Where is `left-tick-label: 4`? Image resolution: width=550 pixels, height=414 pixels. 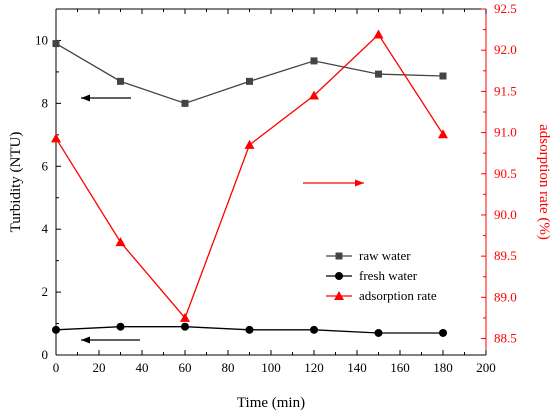 left-tick-label: 4 is located at coordinates (45, 228).